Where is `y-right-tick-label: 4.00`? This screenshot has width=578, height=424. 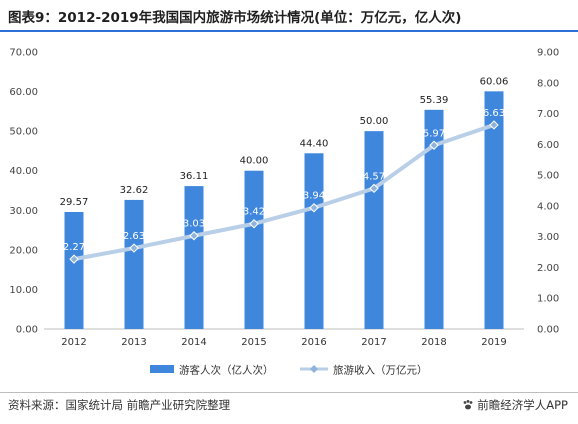 y-right-tick-label: 4.00 is located at coordinates (548, 206).